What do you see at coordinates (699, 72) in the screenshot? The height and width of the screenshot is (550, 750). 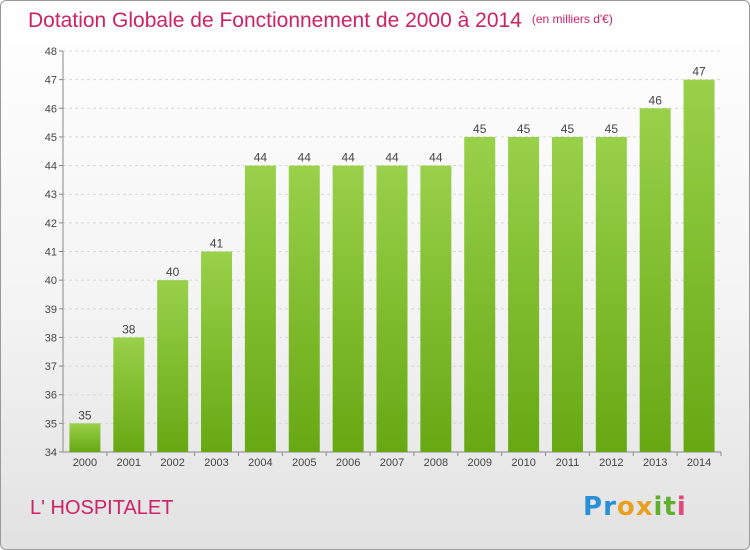 I see `bar-value-label: 47` at bounding box center [699, 72].